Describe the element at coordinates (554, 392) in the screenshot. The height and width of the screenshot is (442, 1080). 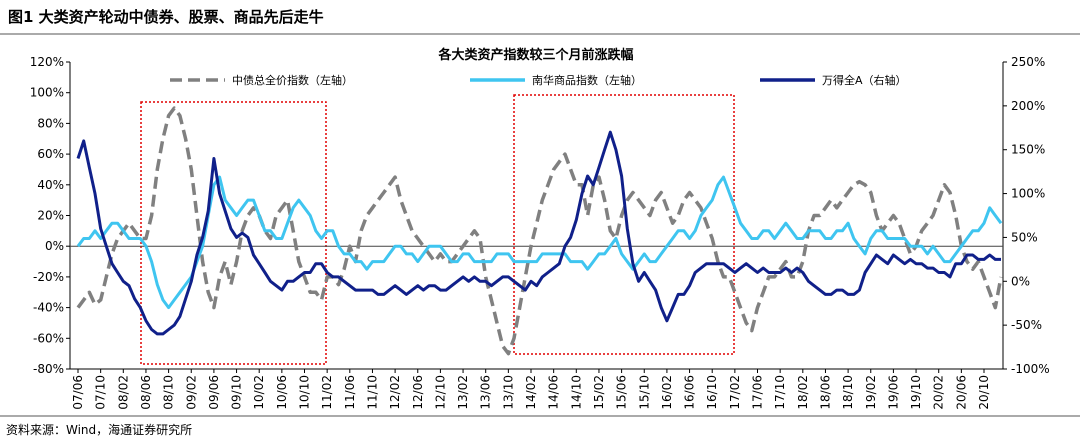
I see `x-tick-label: 14/06` at that location.